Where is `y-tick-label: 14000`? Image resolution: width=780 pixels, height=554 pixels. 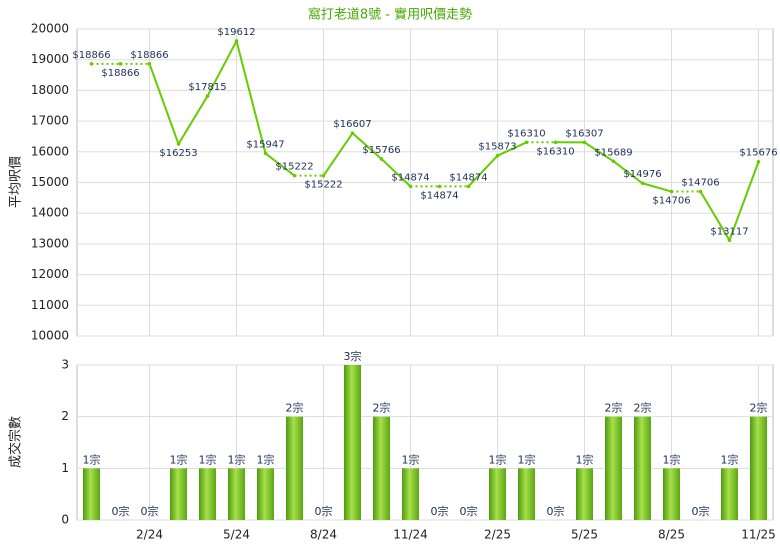 y-tick-label: 14000 is located at coordinates (50, 213).